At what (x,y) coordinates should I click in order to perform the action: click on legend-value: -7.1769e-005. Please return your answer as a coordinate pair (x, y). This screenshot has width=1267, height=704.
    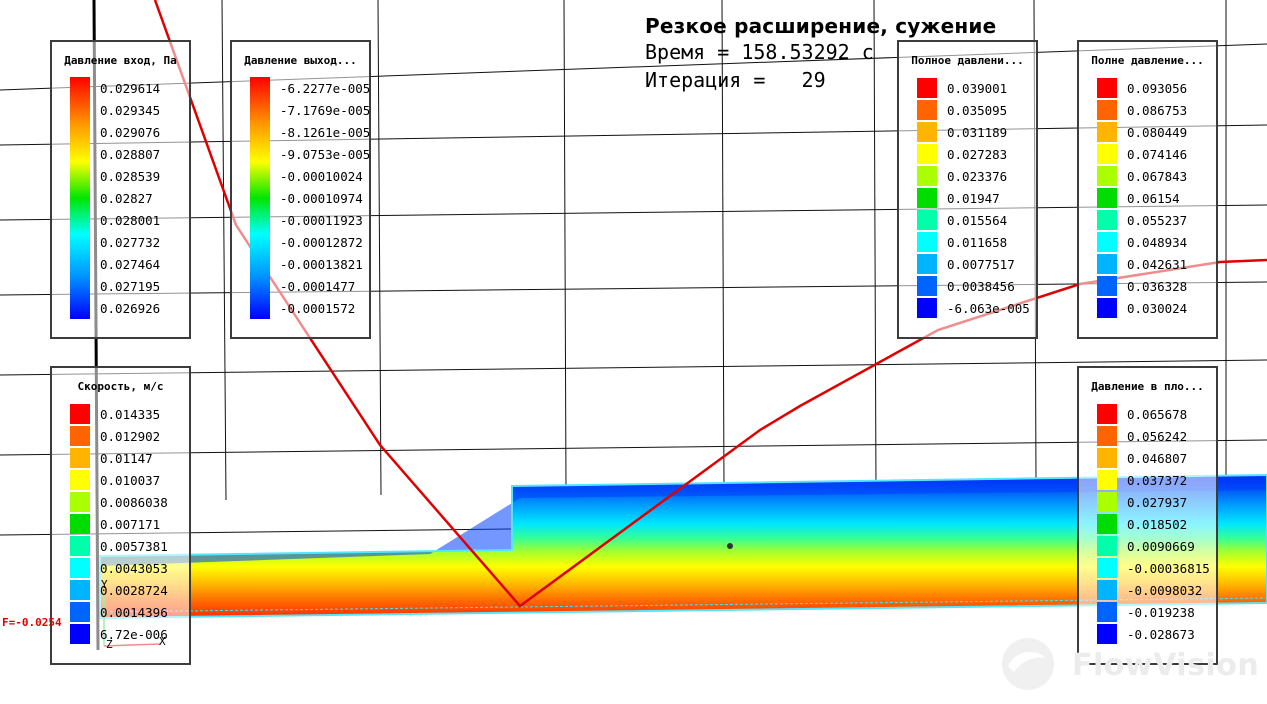
    Looking at the image, I should click on (325, 110).